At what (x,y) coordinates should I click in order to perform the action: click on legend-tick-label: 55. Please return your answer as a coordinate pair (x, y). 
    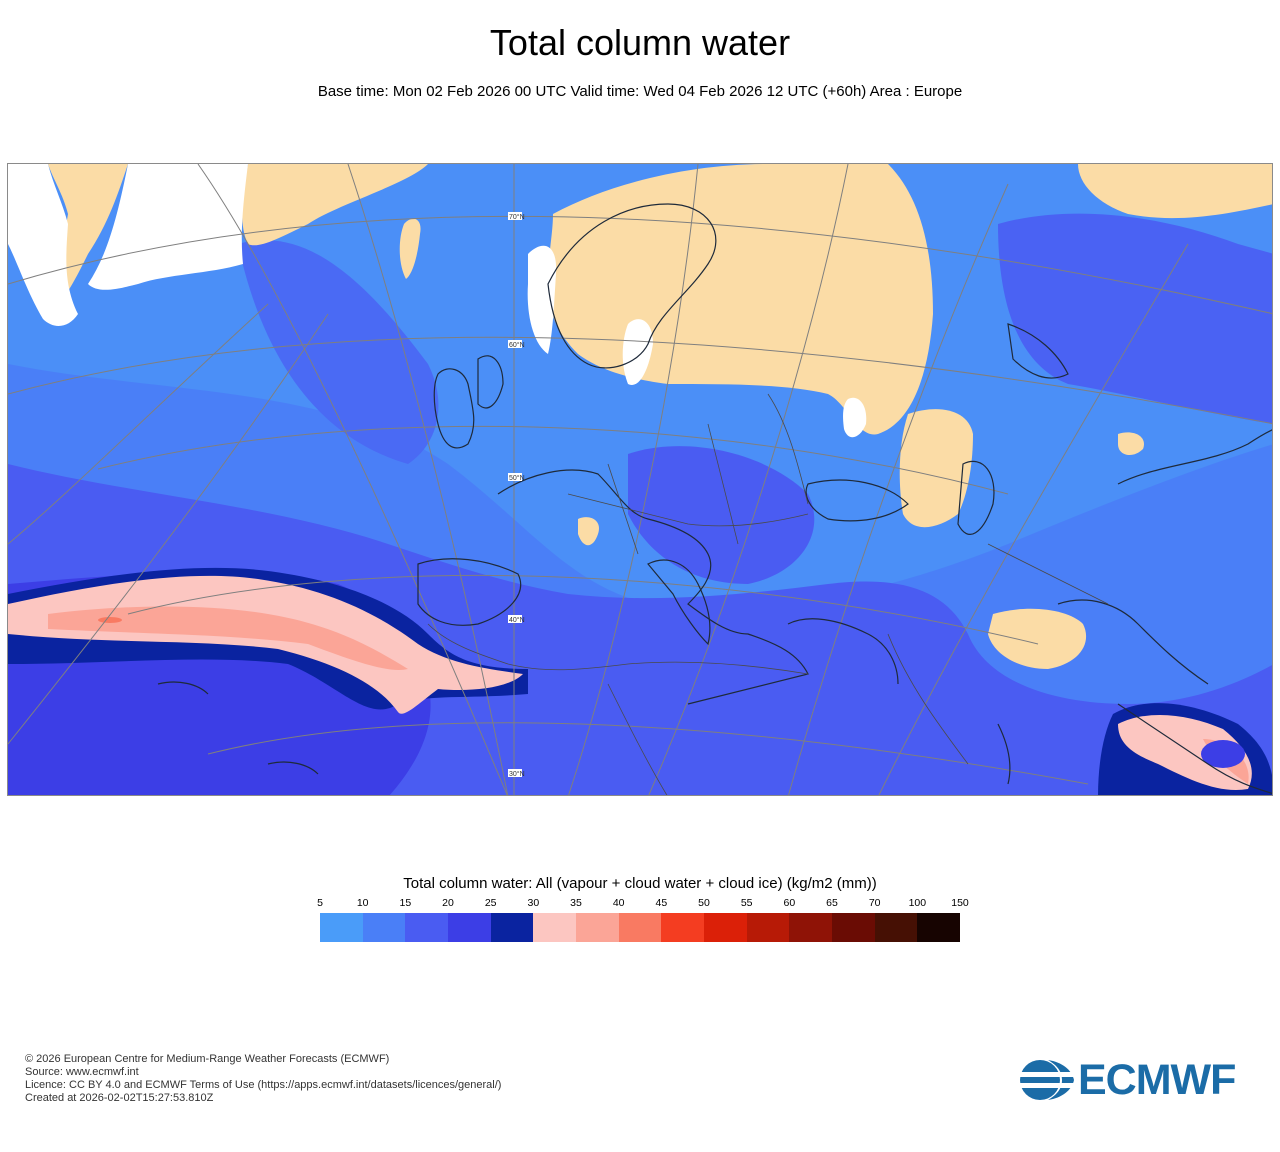
    Looking at the image, I should click on (746, 903).